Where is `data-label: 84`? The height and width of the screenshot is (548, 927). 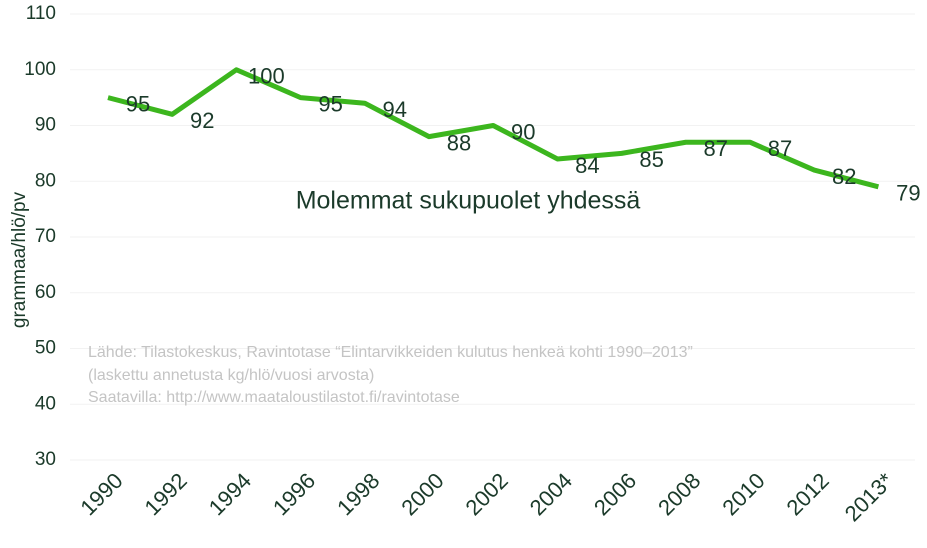
data-label: 84 is located at coordinates (587, 165).